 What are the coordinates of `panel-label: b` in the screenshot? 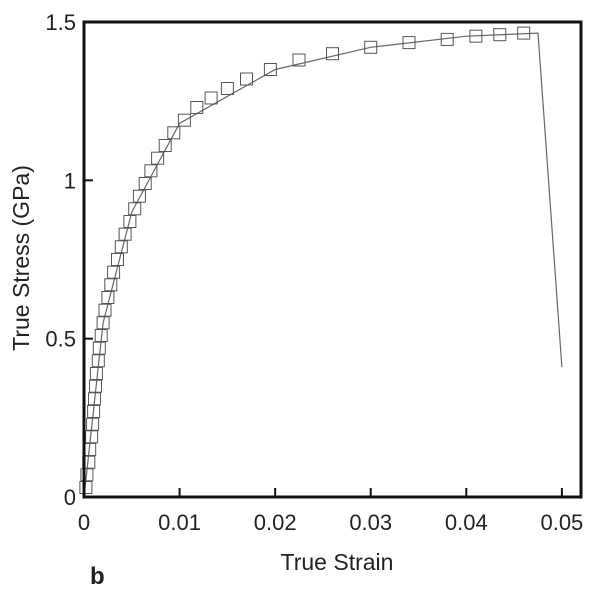 It's located at (97, 576).